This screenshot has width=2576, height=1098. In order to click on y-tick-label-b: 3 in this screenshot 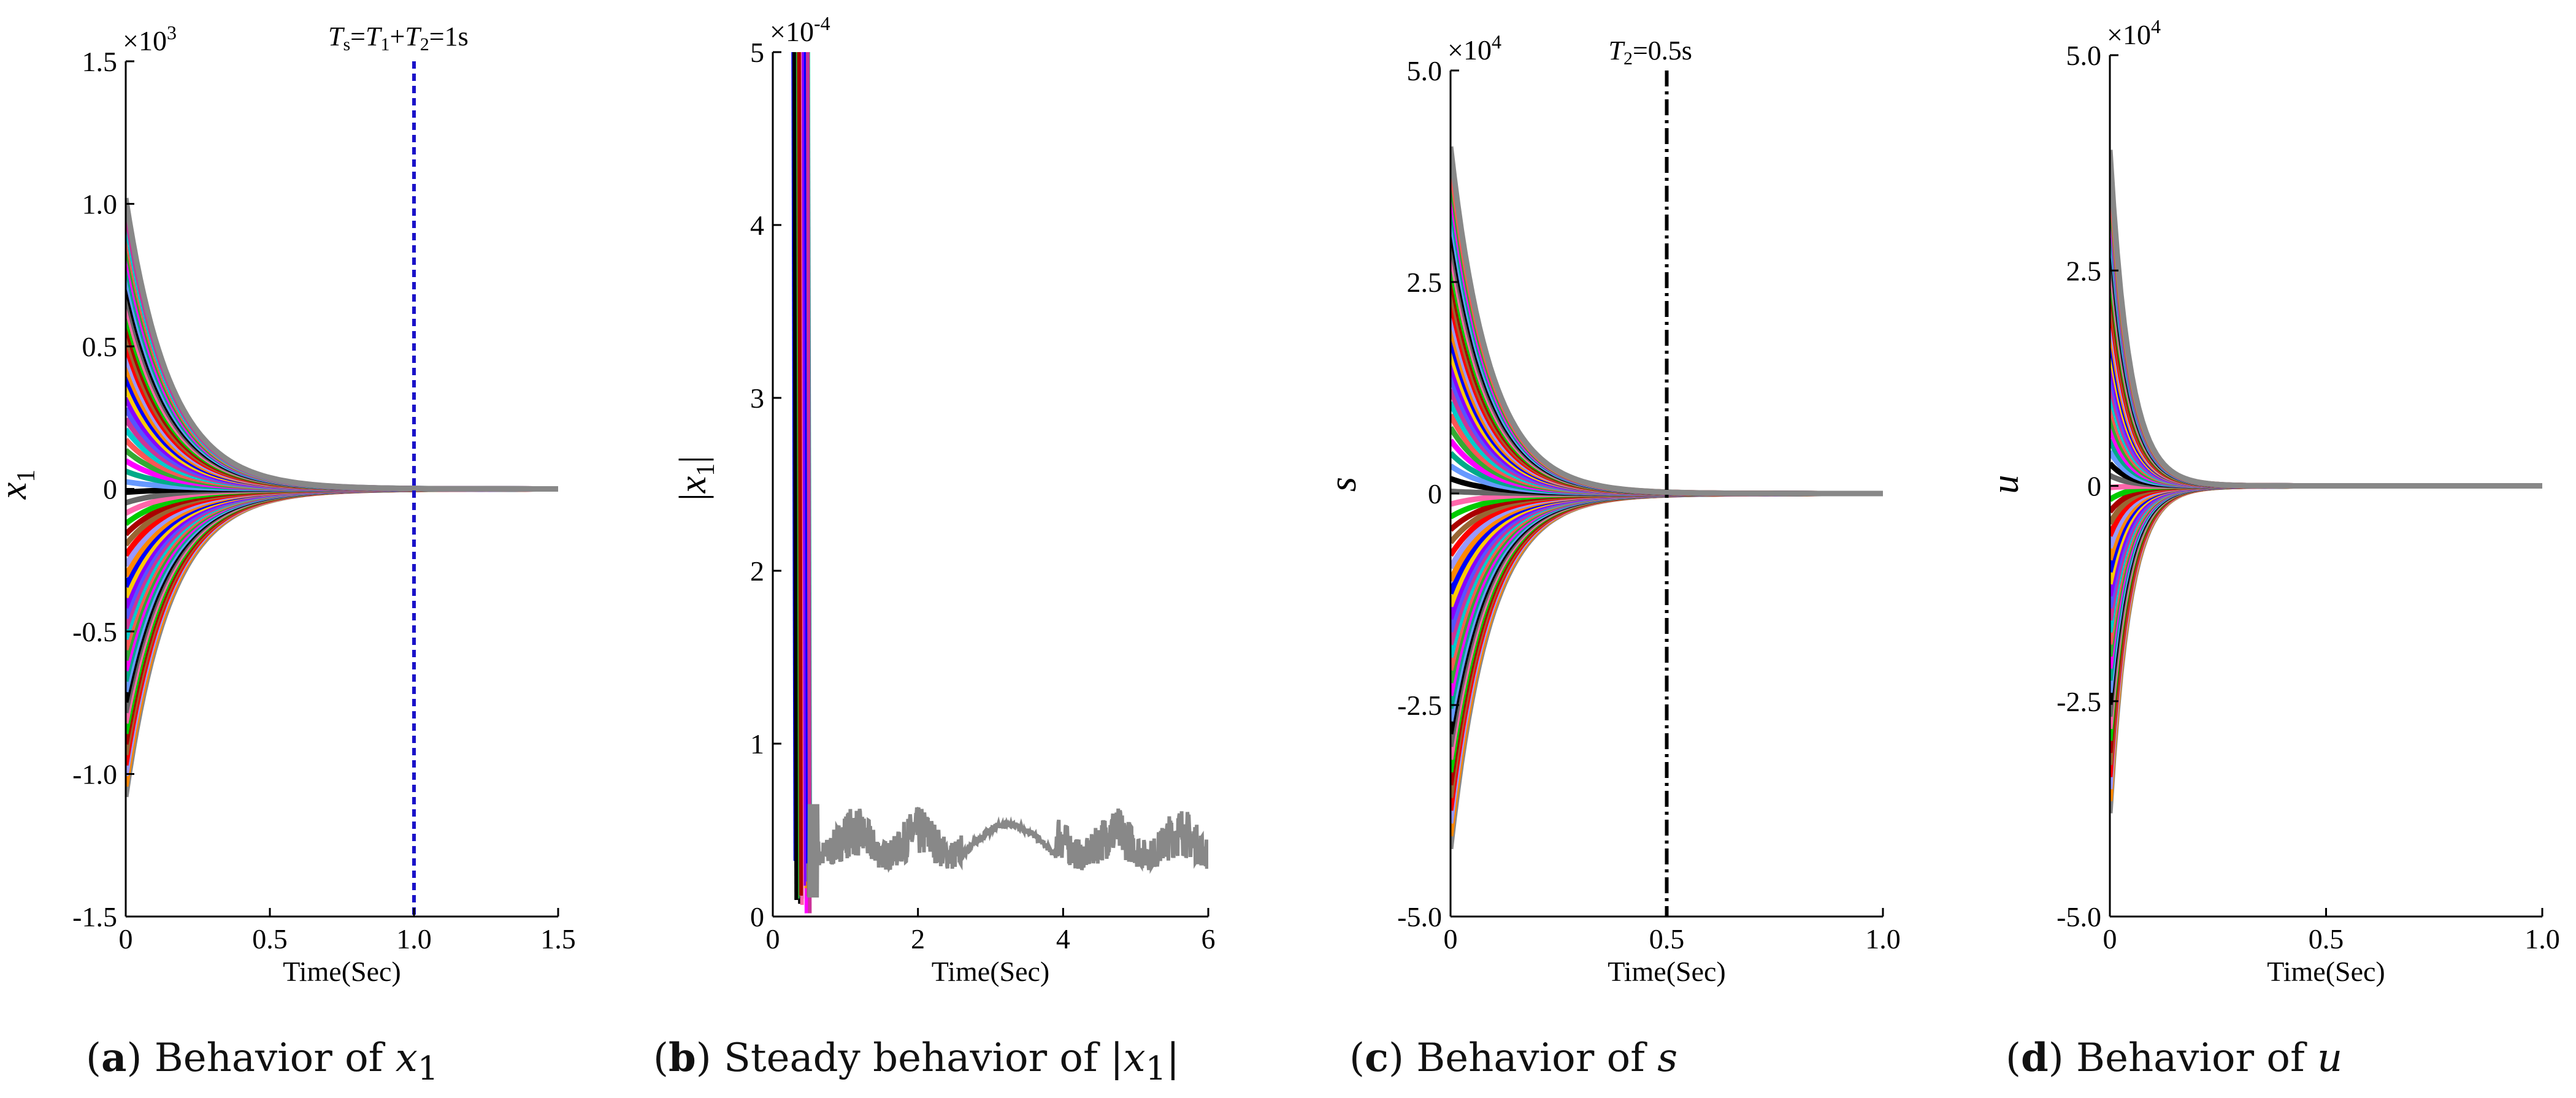, I will do `click(757, 398)`.